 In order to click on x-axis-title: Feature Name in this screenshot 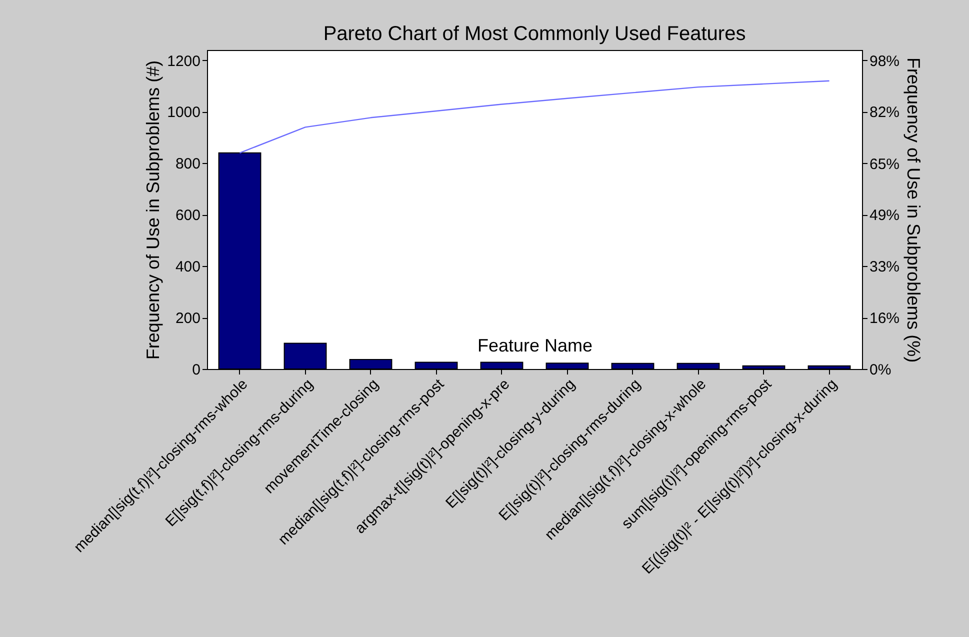, I will do `click(535, 346)`.